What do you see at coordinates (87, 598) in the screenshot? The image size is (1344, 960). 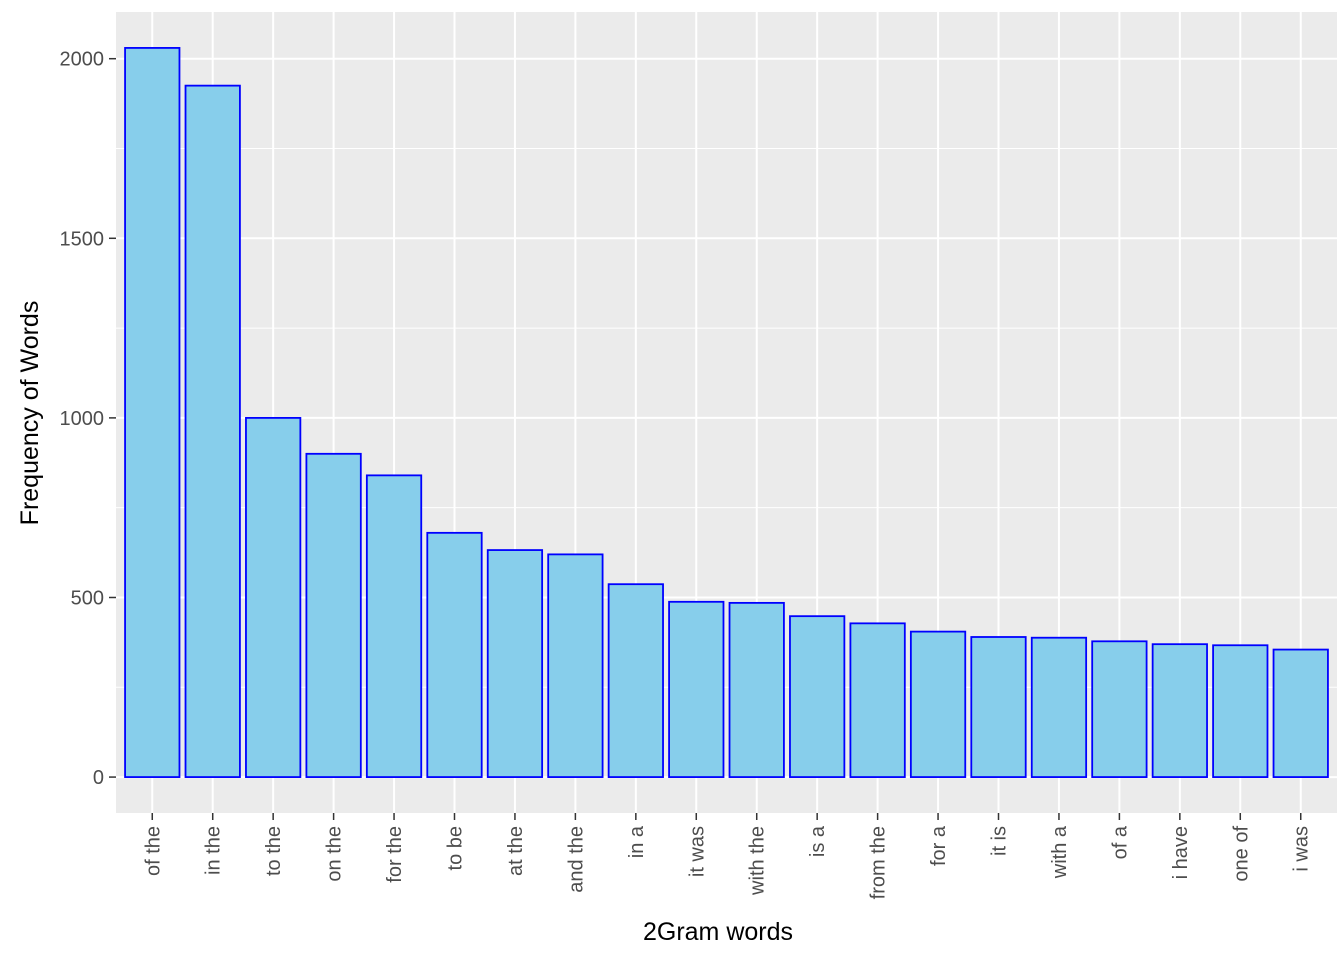 I see `y-tick-label: 500` at bounding box center [87, 598].